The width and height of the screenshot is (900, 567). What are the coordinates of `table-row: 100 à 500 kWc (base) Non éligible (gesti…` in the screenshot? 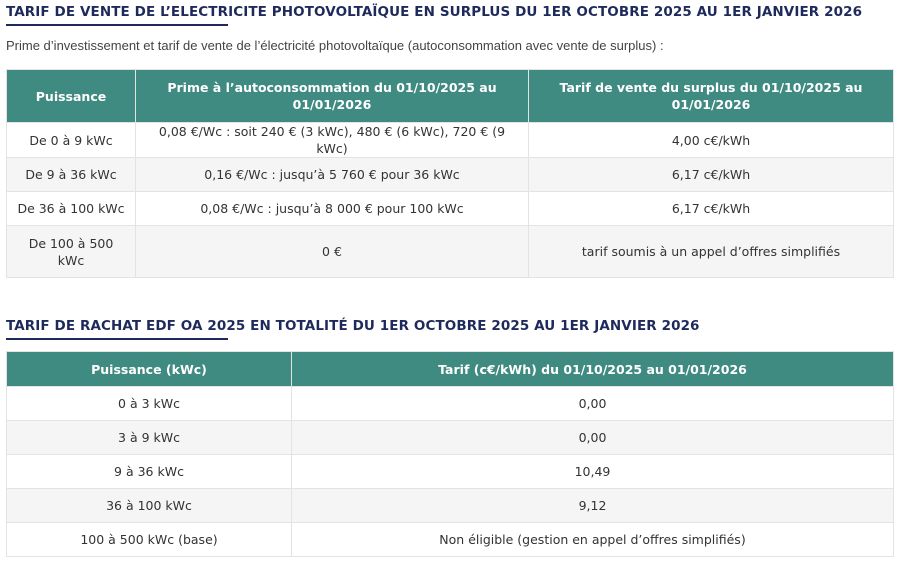 It's located at (450, 539).